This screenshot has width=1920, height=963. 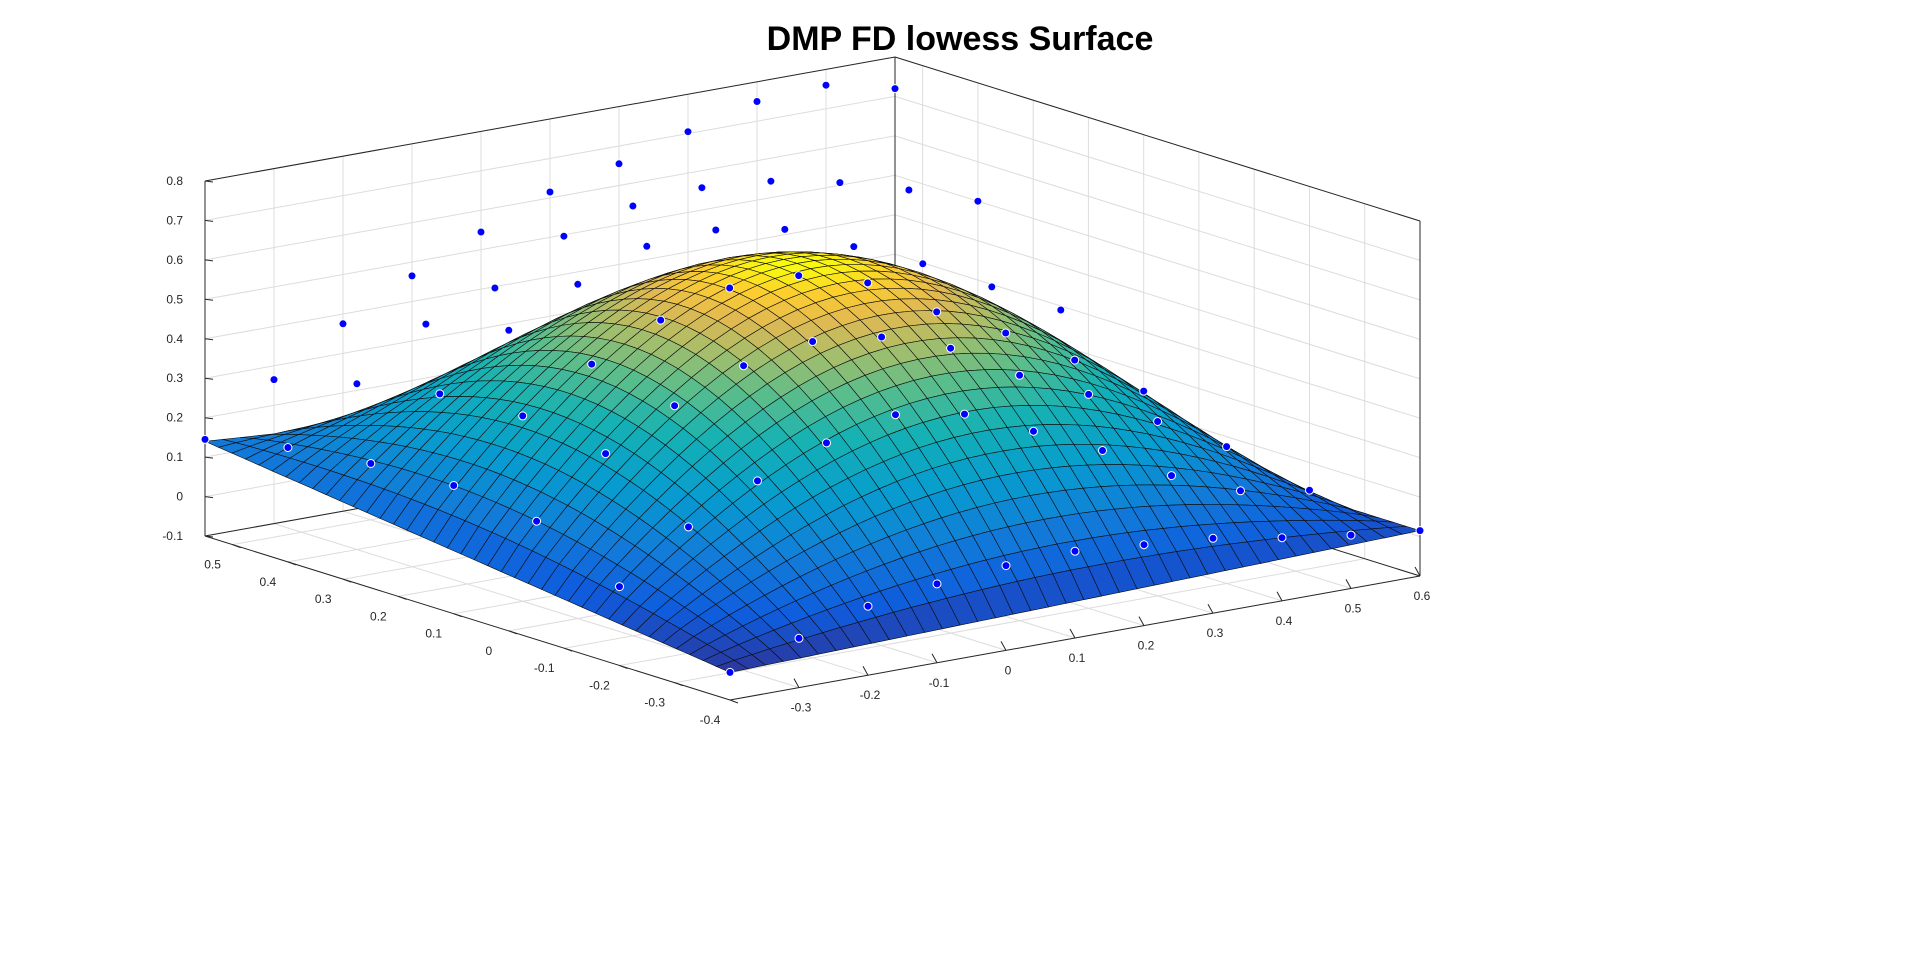 What do you see at coordinates (870, 695) in the screenshot?
I see `x-tick-label: -0.2` at bounding box center [870, 695].